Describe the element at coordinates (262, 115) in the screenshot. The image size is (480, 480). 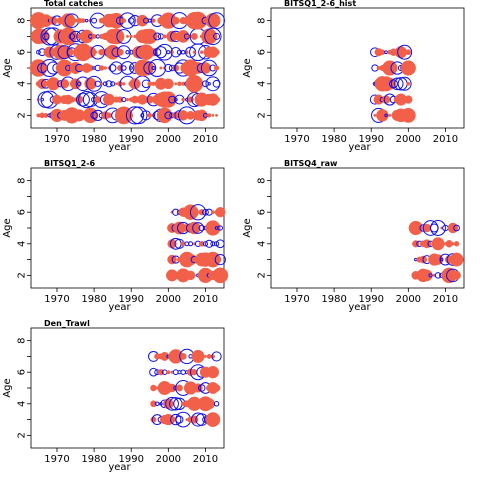
I see `y-tick-label: 2` at that location.